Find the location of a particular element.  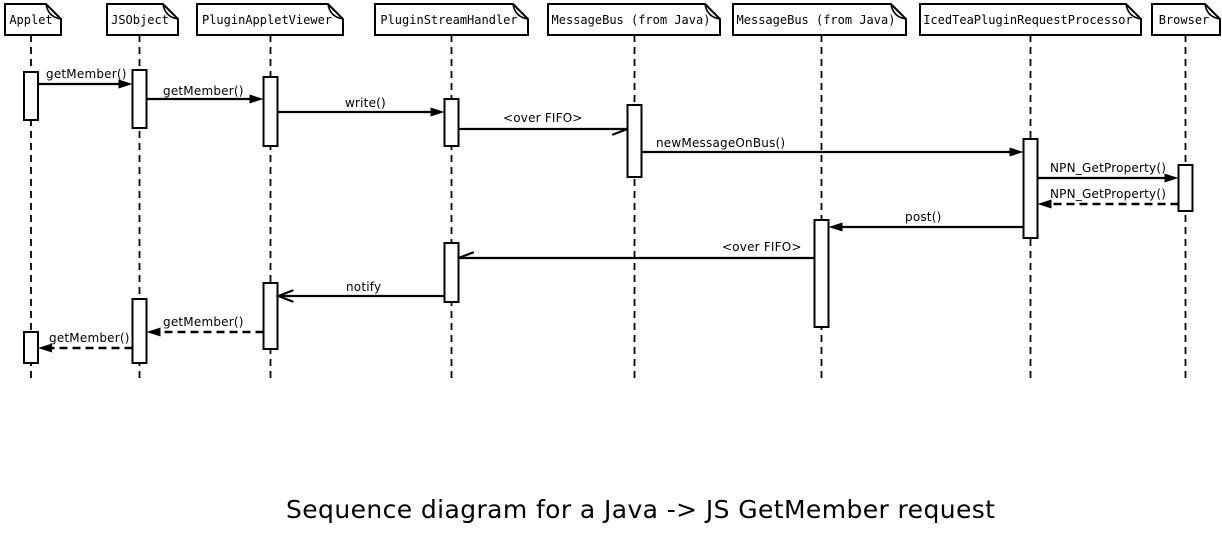

message-label: post() is located at coordinates (923, 217).